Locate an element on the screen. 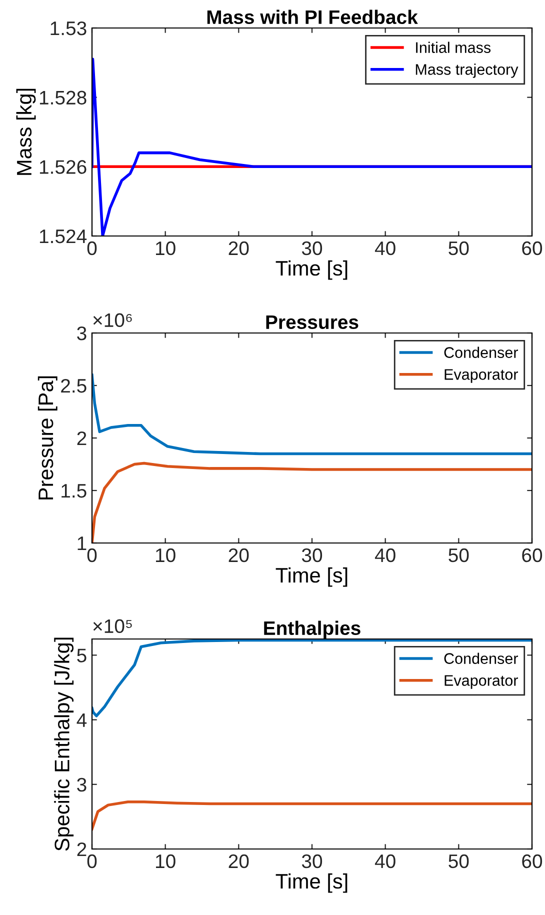 The image size is (545, 915). y-tick-label: 1.528 is located at coordinates (63, 97).